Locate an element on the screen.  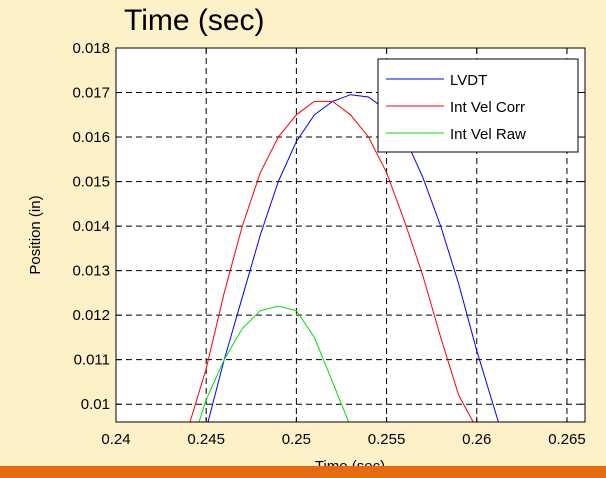
x-tick-label: 0.245 is located at coordinates (206, 439).